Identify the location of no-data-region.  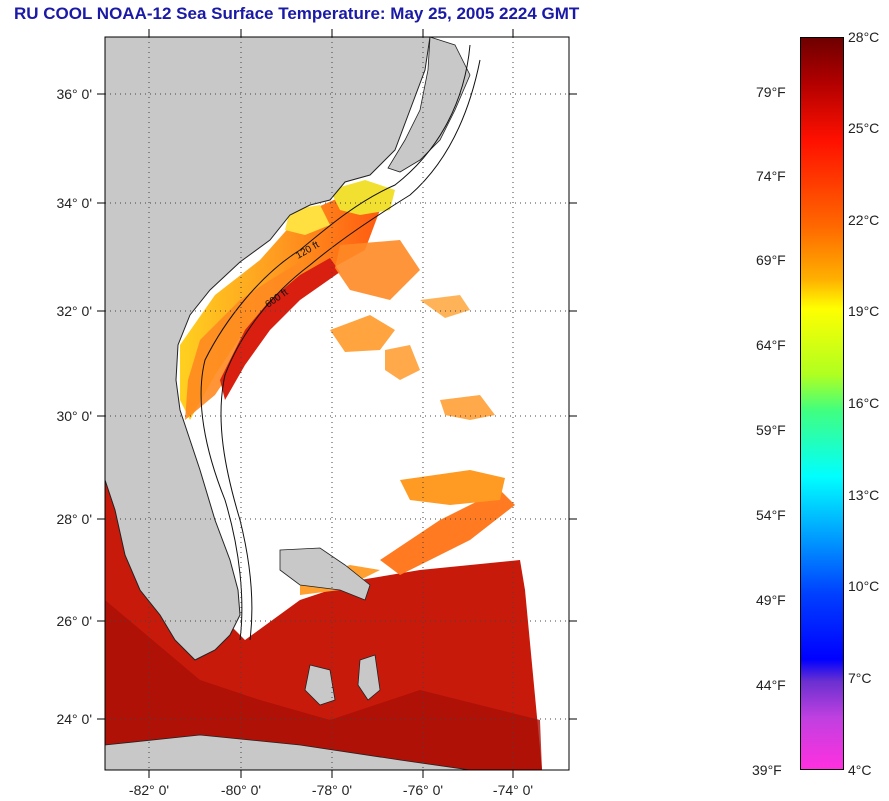
(555, 403).